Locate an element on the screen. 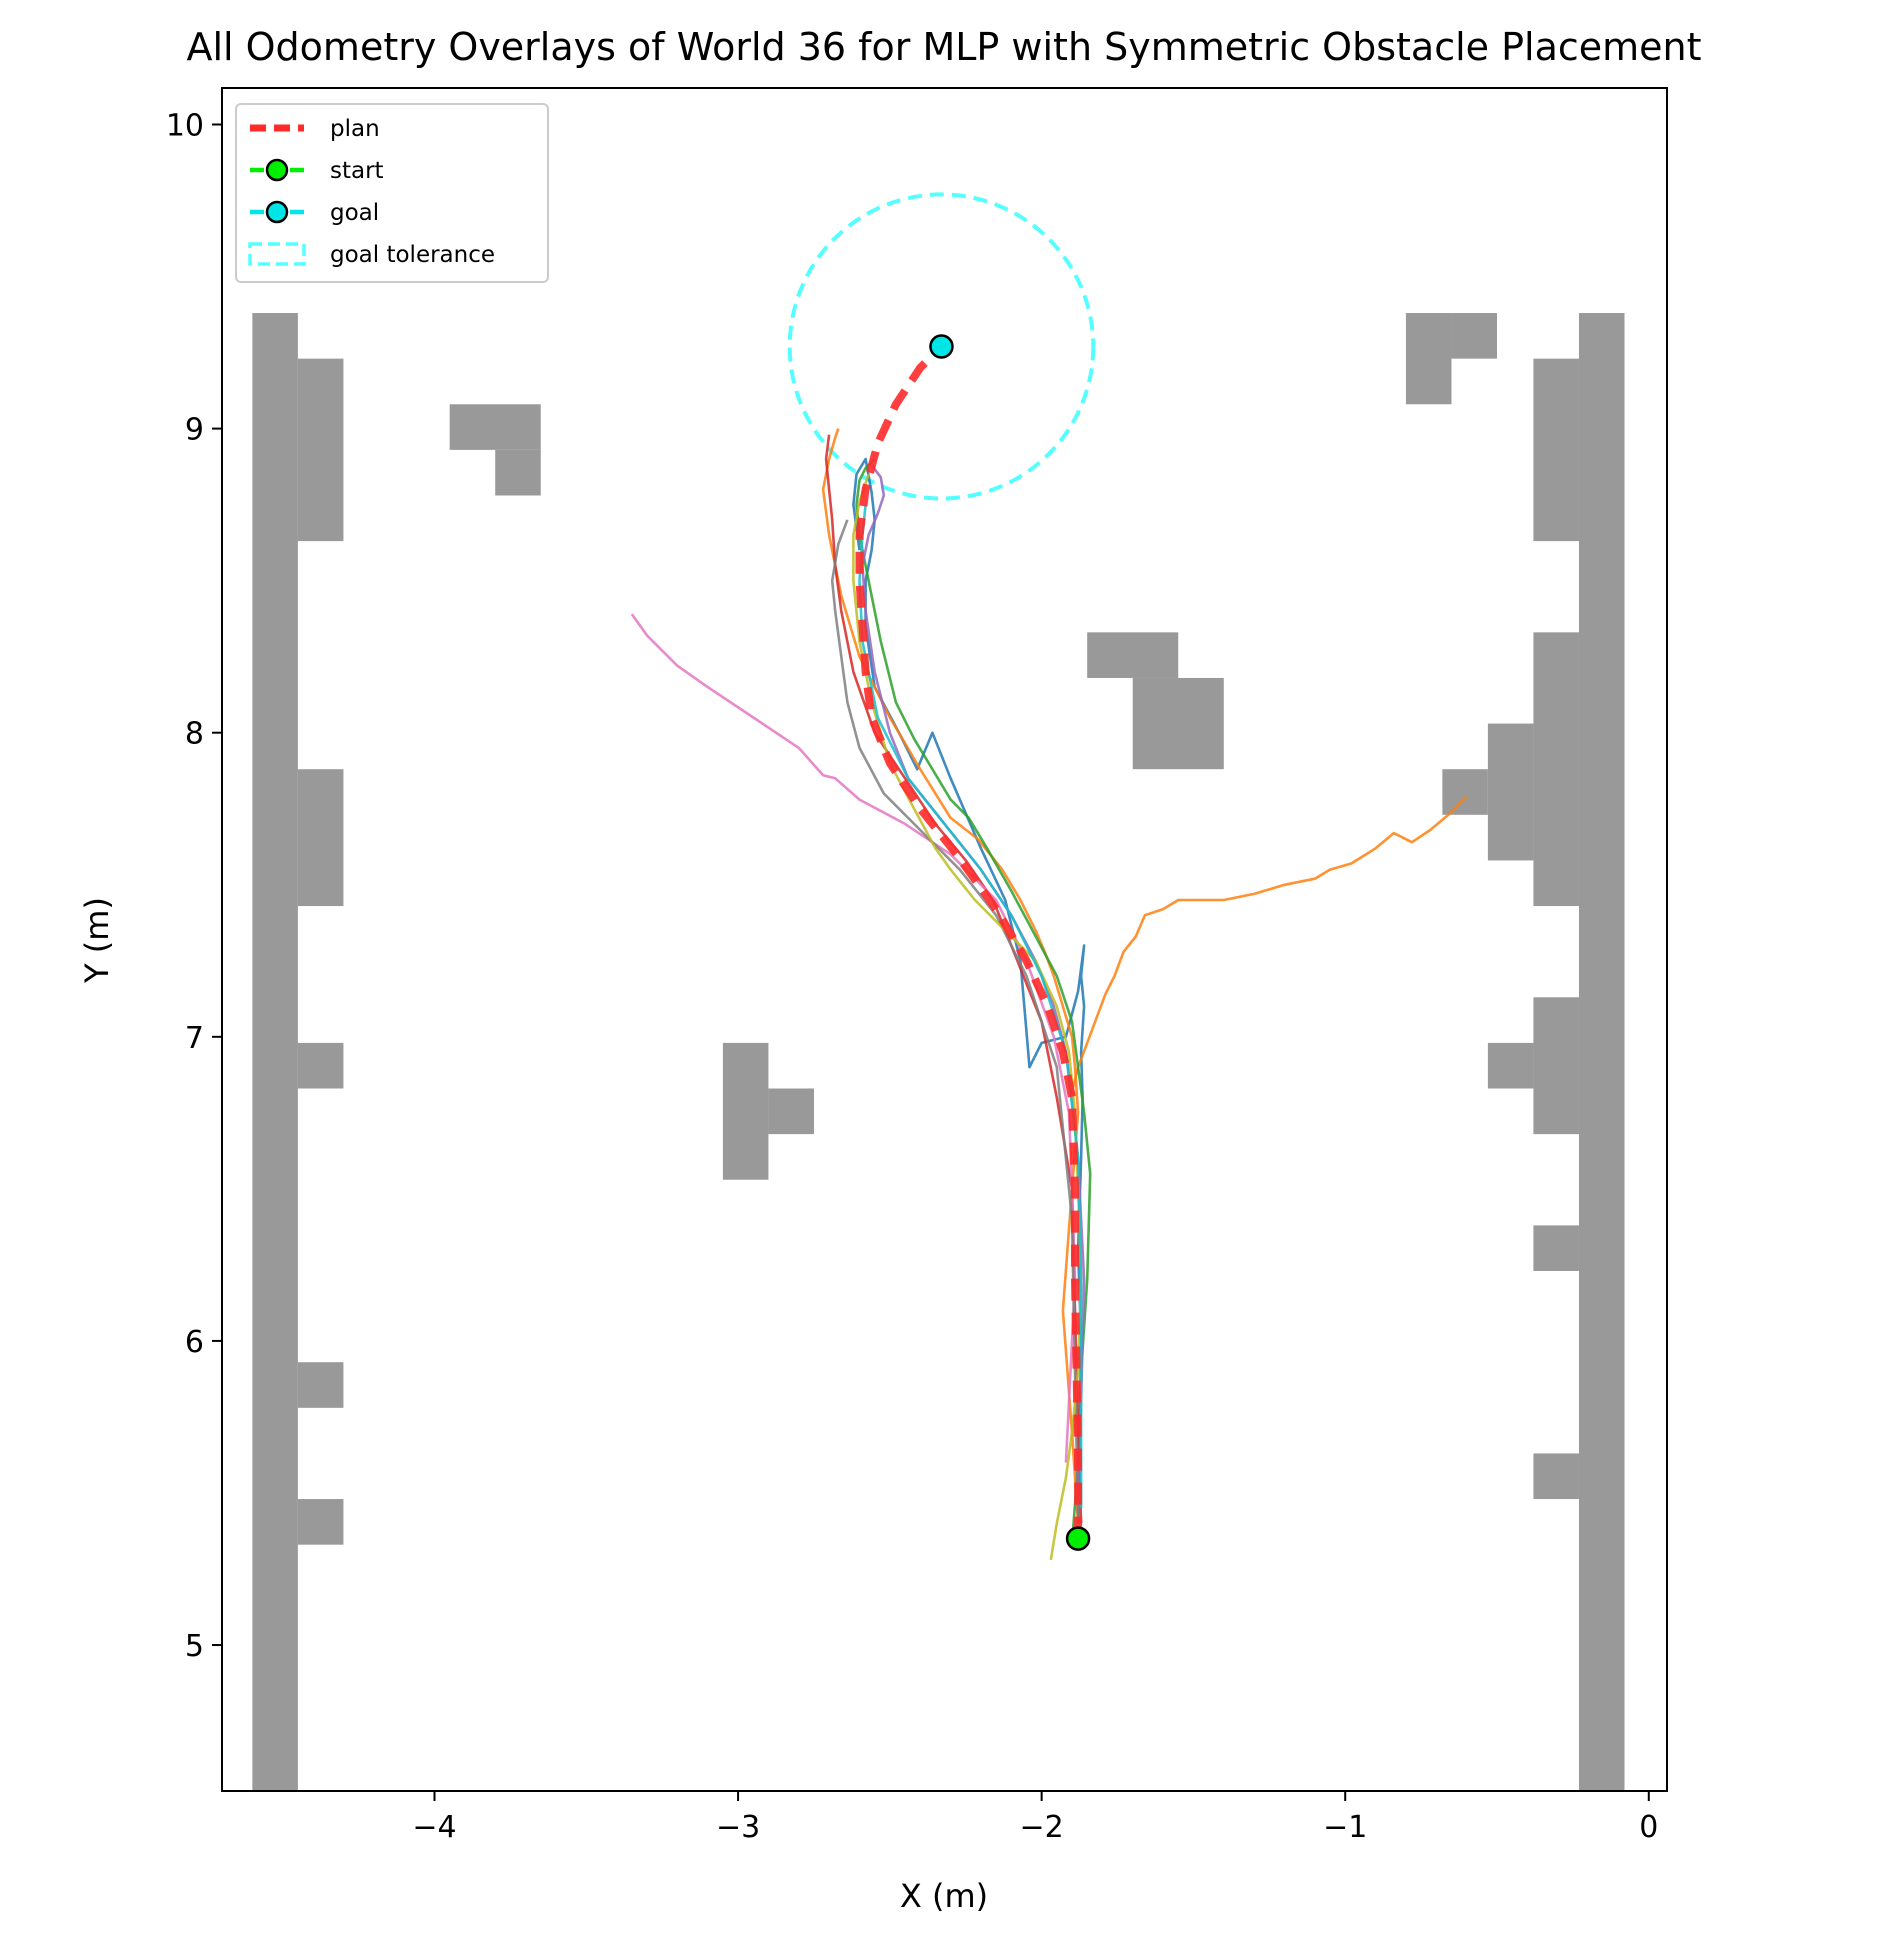 The width and height of the screenshot is (1888, 1949). legend: plan start goal goal tolerance is located at coordinates (392, 193).